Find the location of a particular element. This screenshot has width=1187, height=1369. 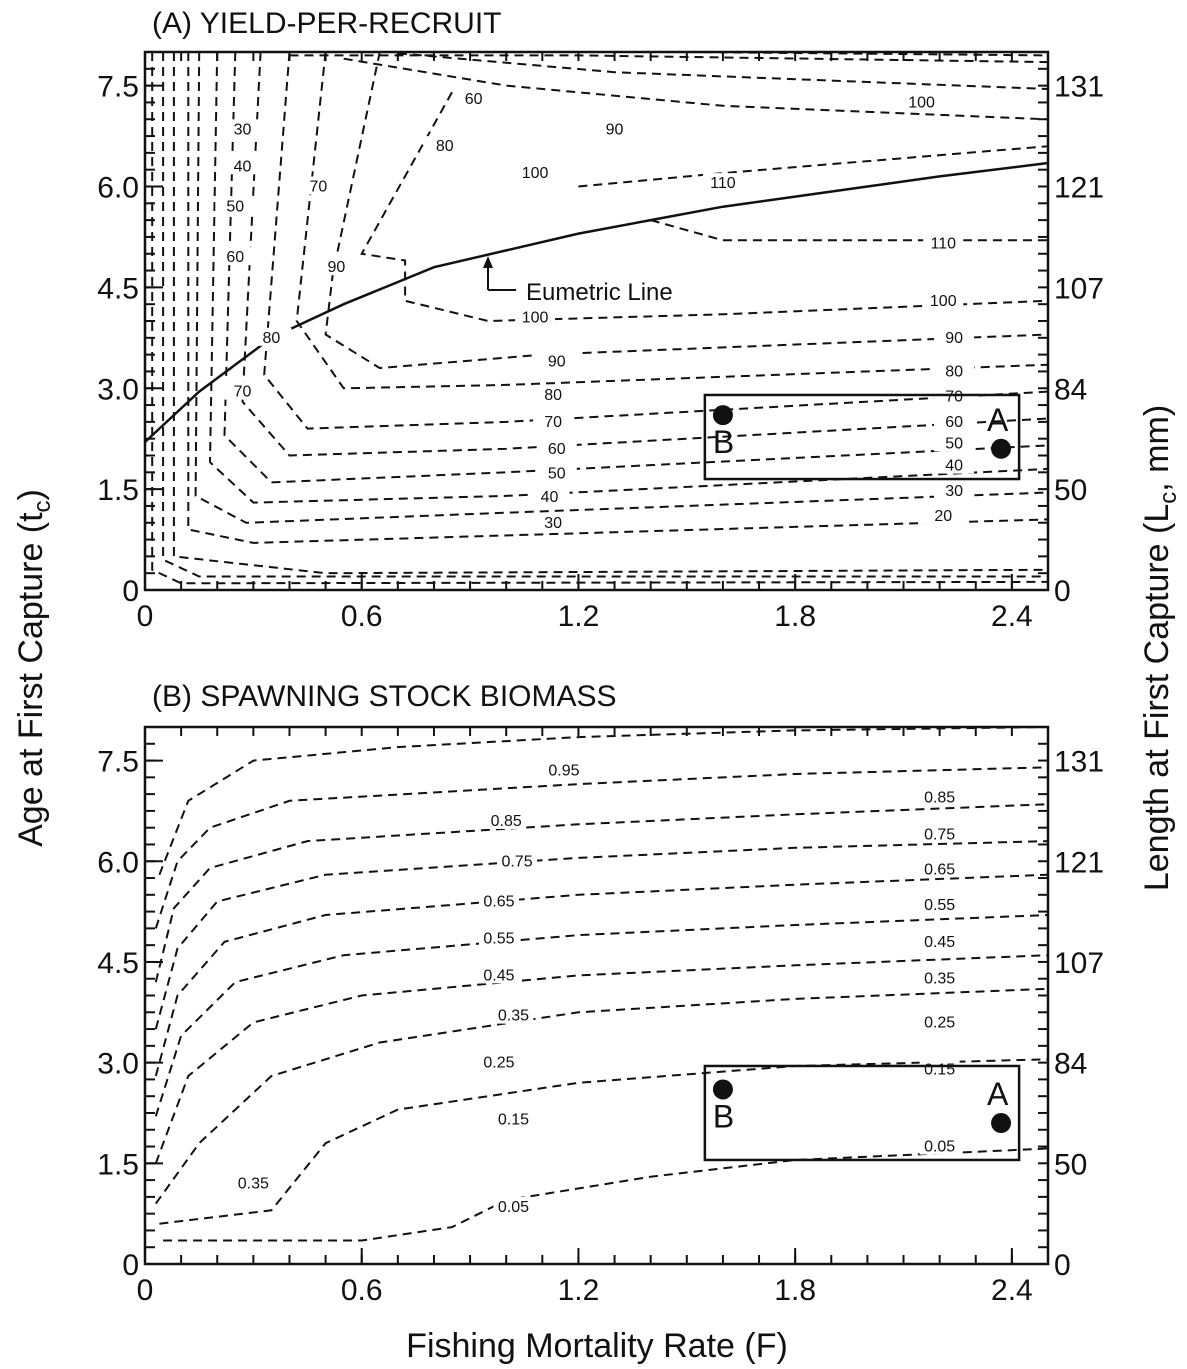

management-box is located at coordinates (862, 437).